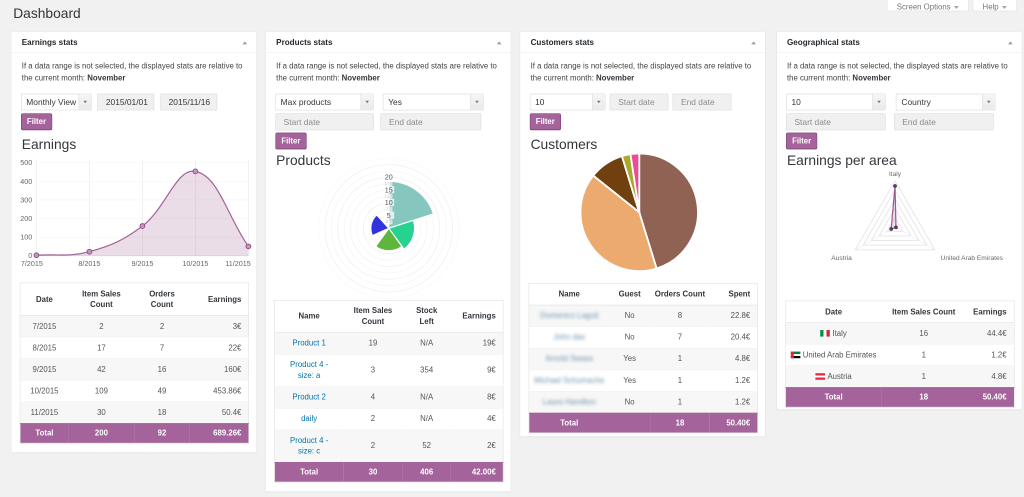  Describe the element at coordinates (196, 263) in the screenshot. I see `svg-text: 10/2015` at that location.